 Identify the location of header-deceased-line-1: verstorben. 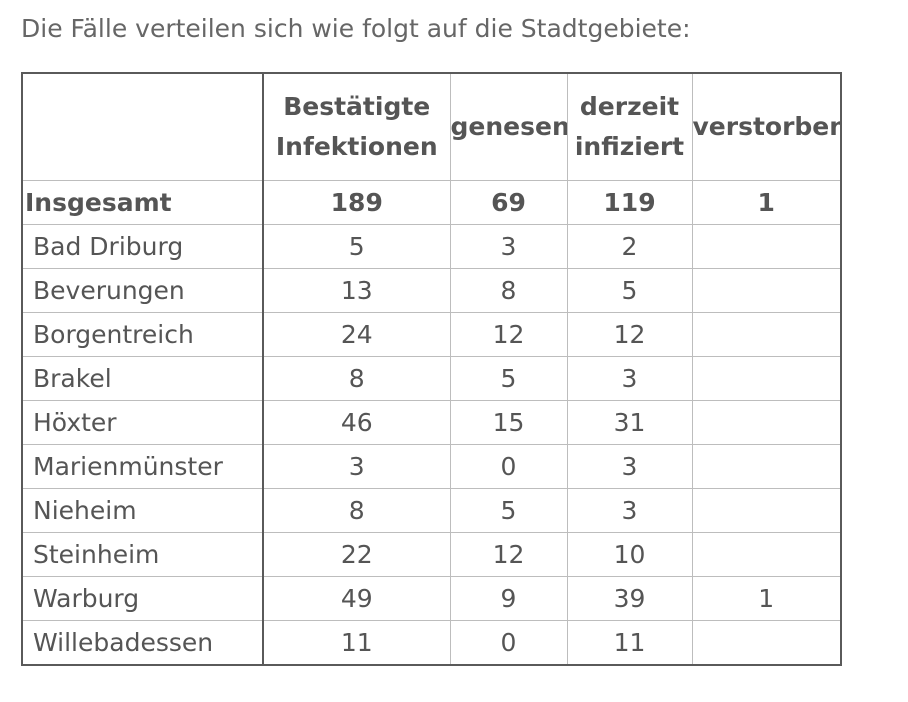
(766, 126).